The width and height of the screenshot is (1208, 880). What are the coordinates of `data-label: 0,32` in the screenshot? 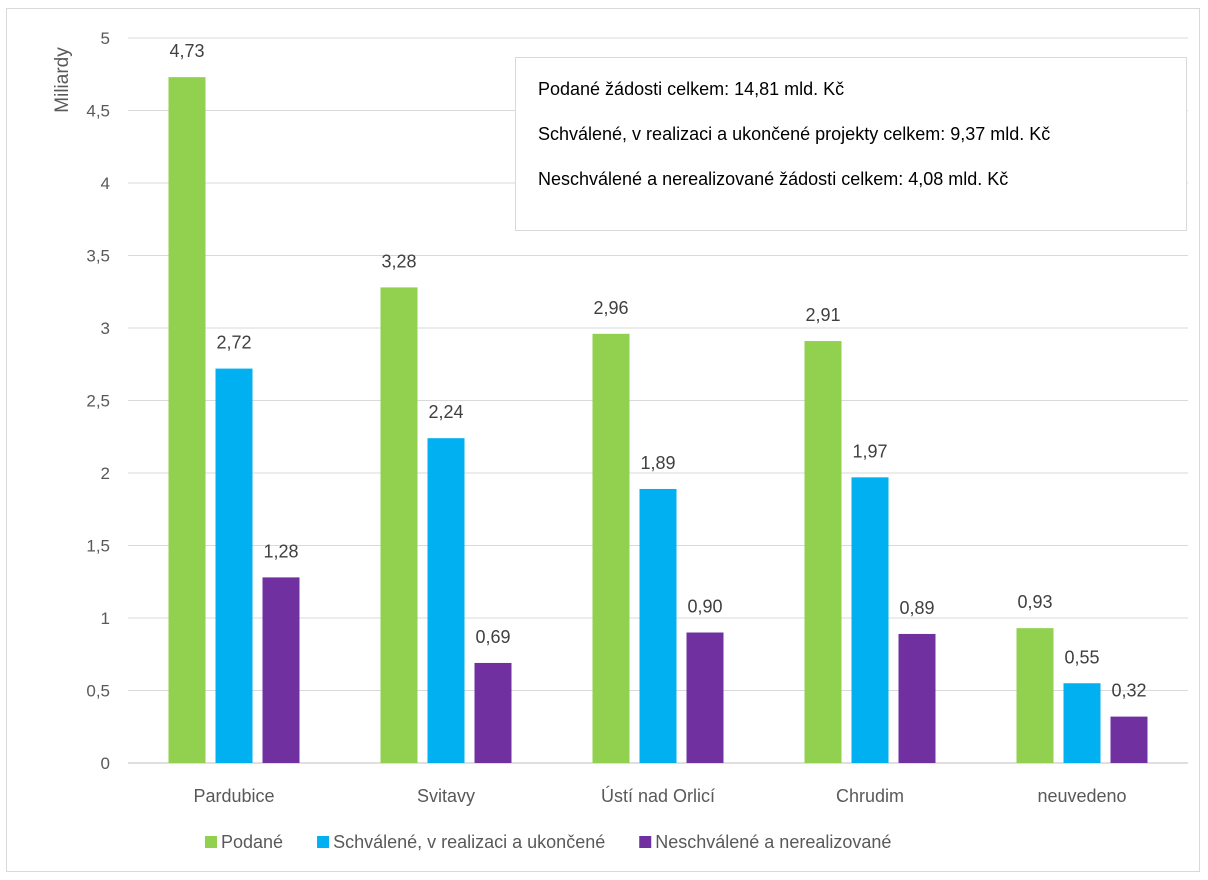 It's located at (1128, 691).